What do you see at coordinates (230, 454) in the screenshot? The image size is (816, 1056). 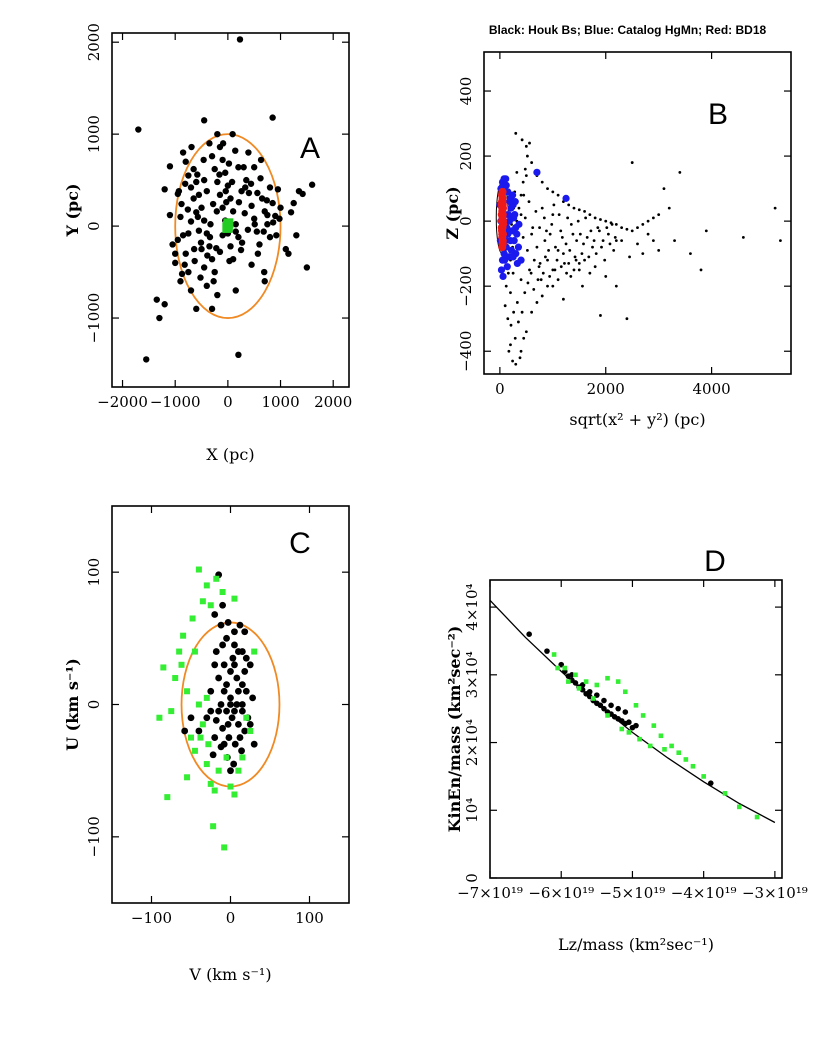 I see `x-axis-label: X (pc)` at bounding box center [230, 454].